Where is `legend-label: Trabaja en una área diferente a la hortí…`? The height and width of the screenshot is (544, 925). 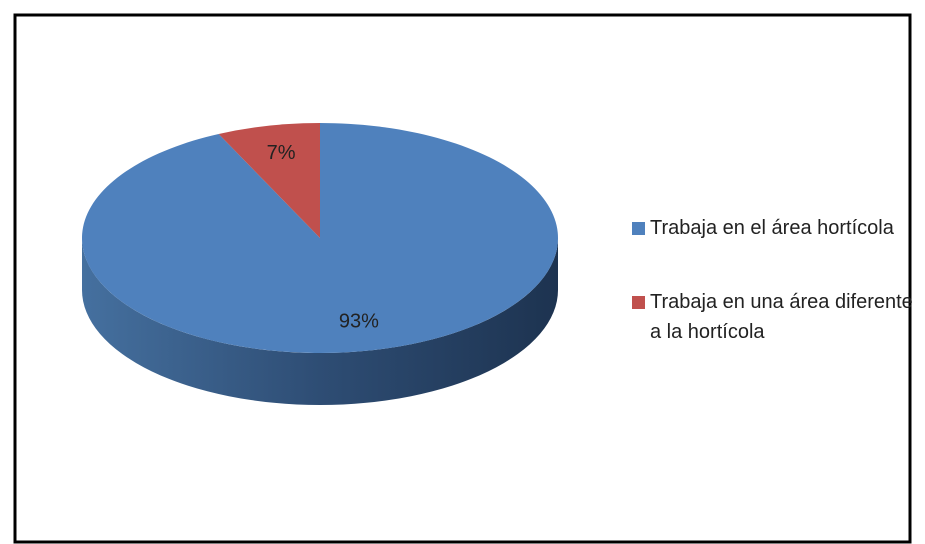 legend-label: Trabaja en una área diferente a la hortí… is located at coordinates (781, 317).